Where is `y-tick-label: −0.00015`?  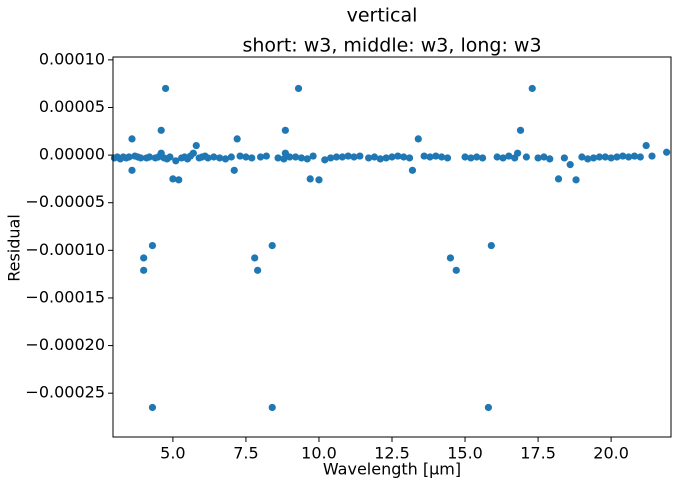
y-tick-label: −0.00015 is located at coordinates (65, 296).